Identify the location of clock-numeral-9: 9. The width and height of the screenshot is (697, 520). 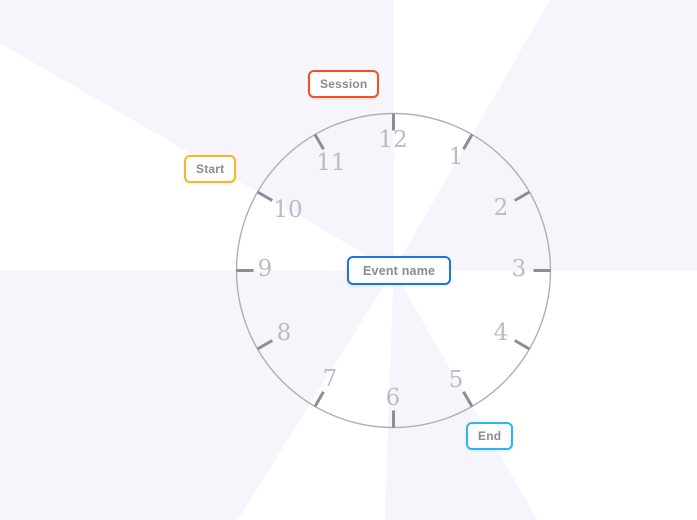
(265, 269).